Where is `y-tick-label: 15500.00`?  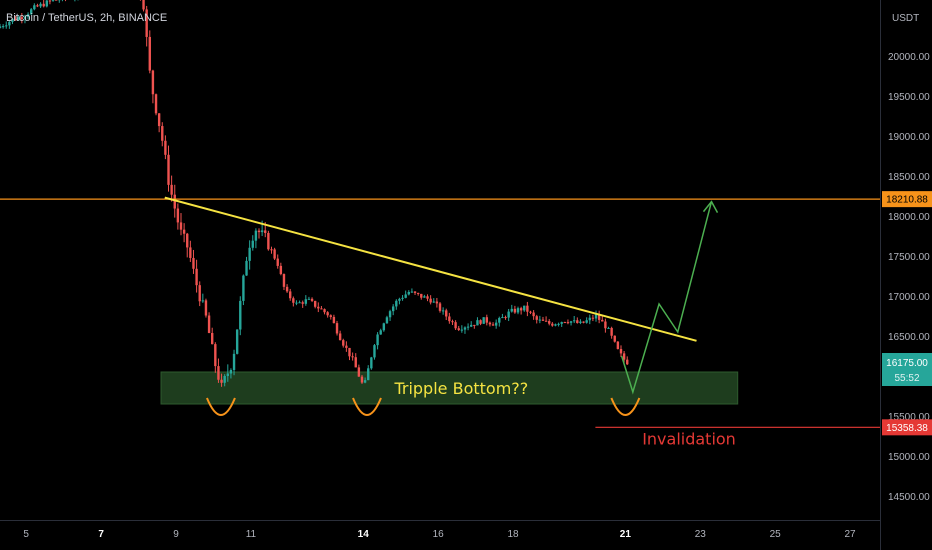 y-tick-label: 15500.00 is located at coordinates (909, 417).